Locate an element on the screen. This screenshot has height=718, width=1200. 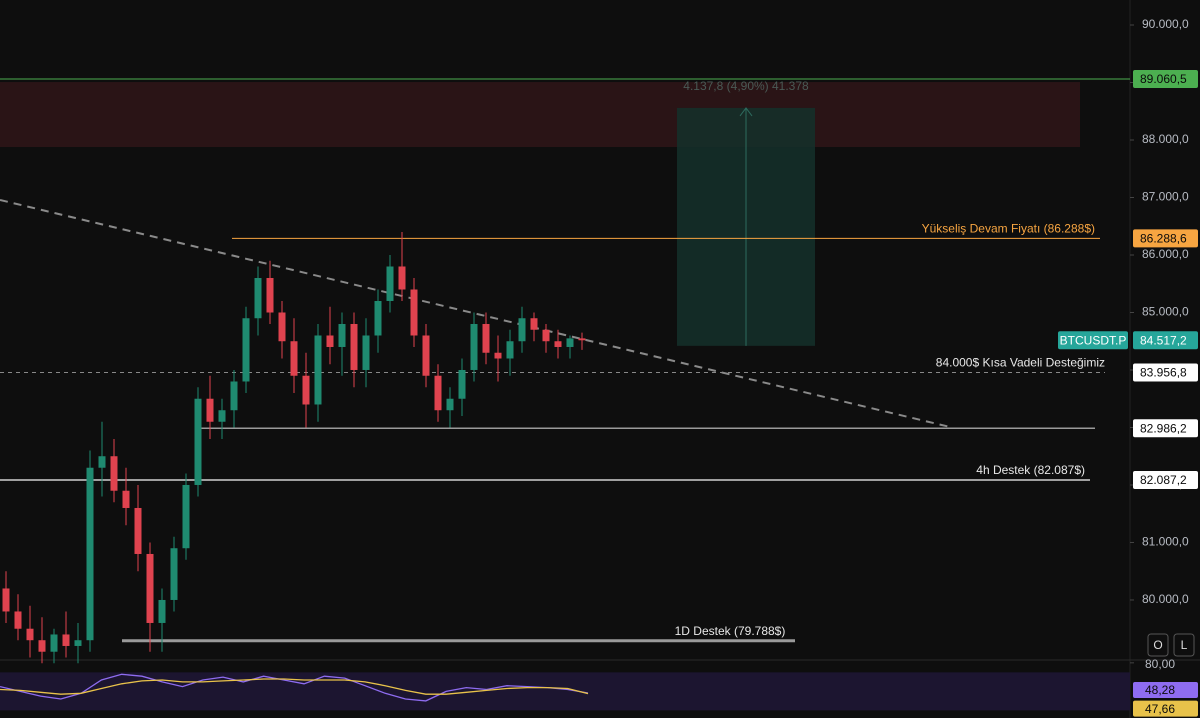
price-label: 83.956,8 is located at coordinates (1163, 373).